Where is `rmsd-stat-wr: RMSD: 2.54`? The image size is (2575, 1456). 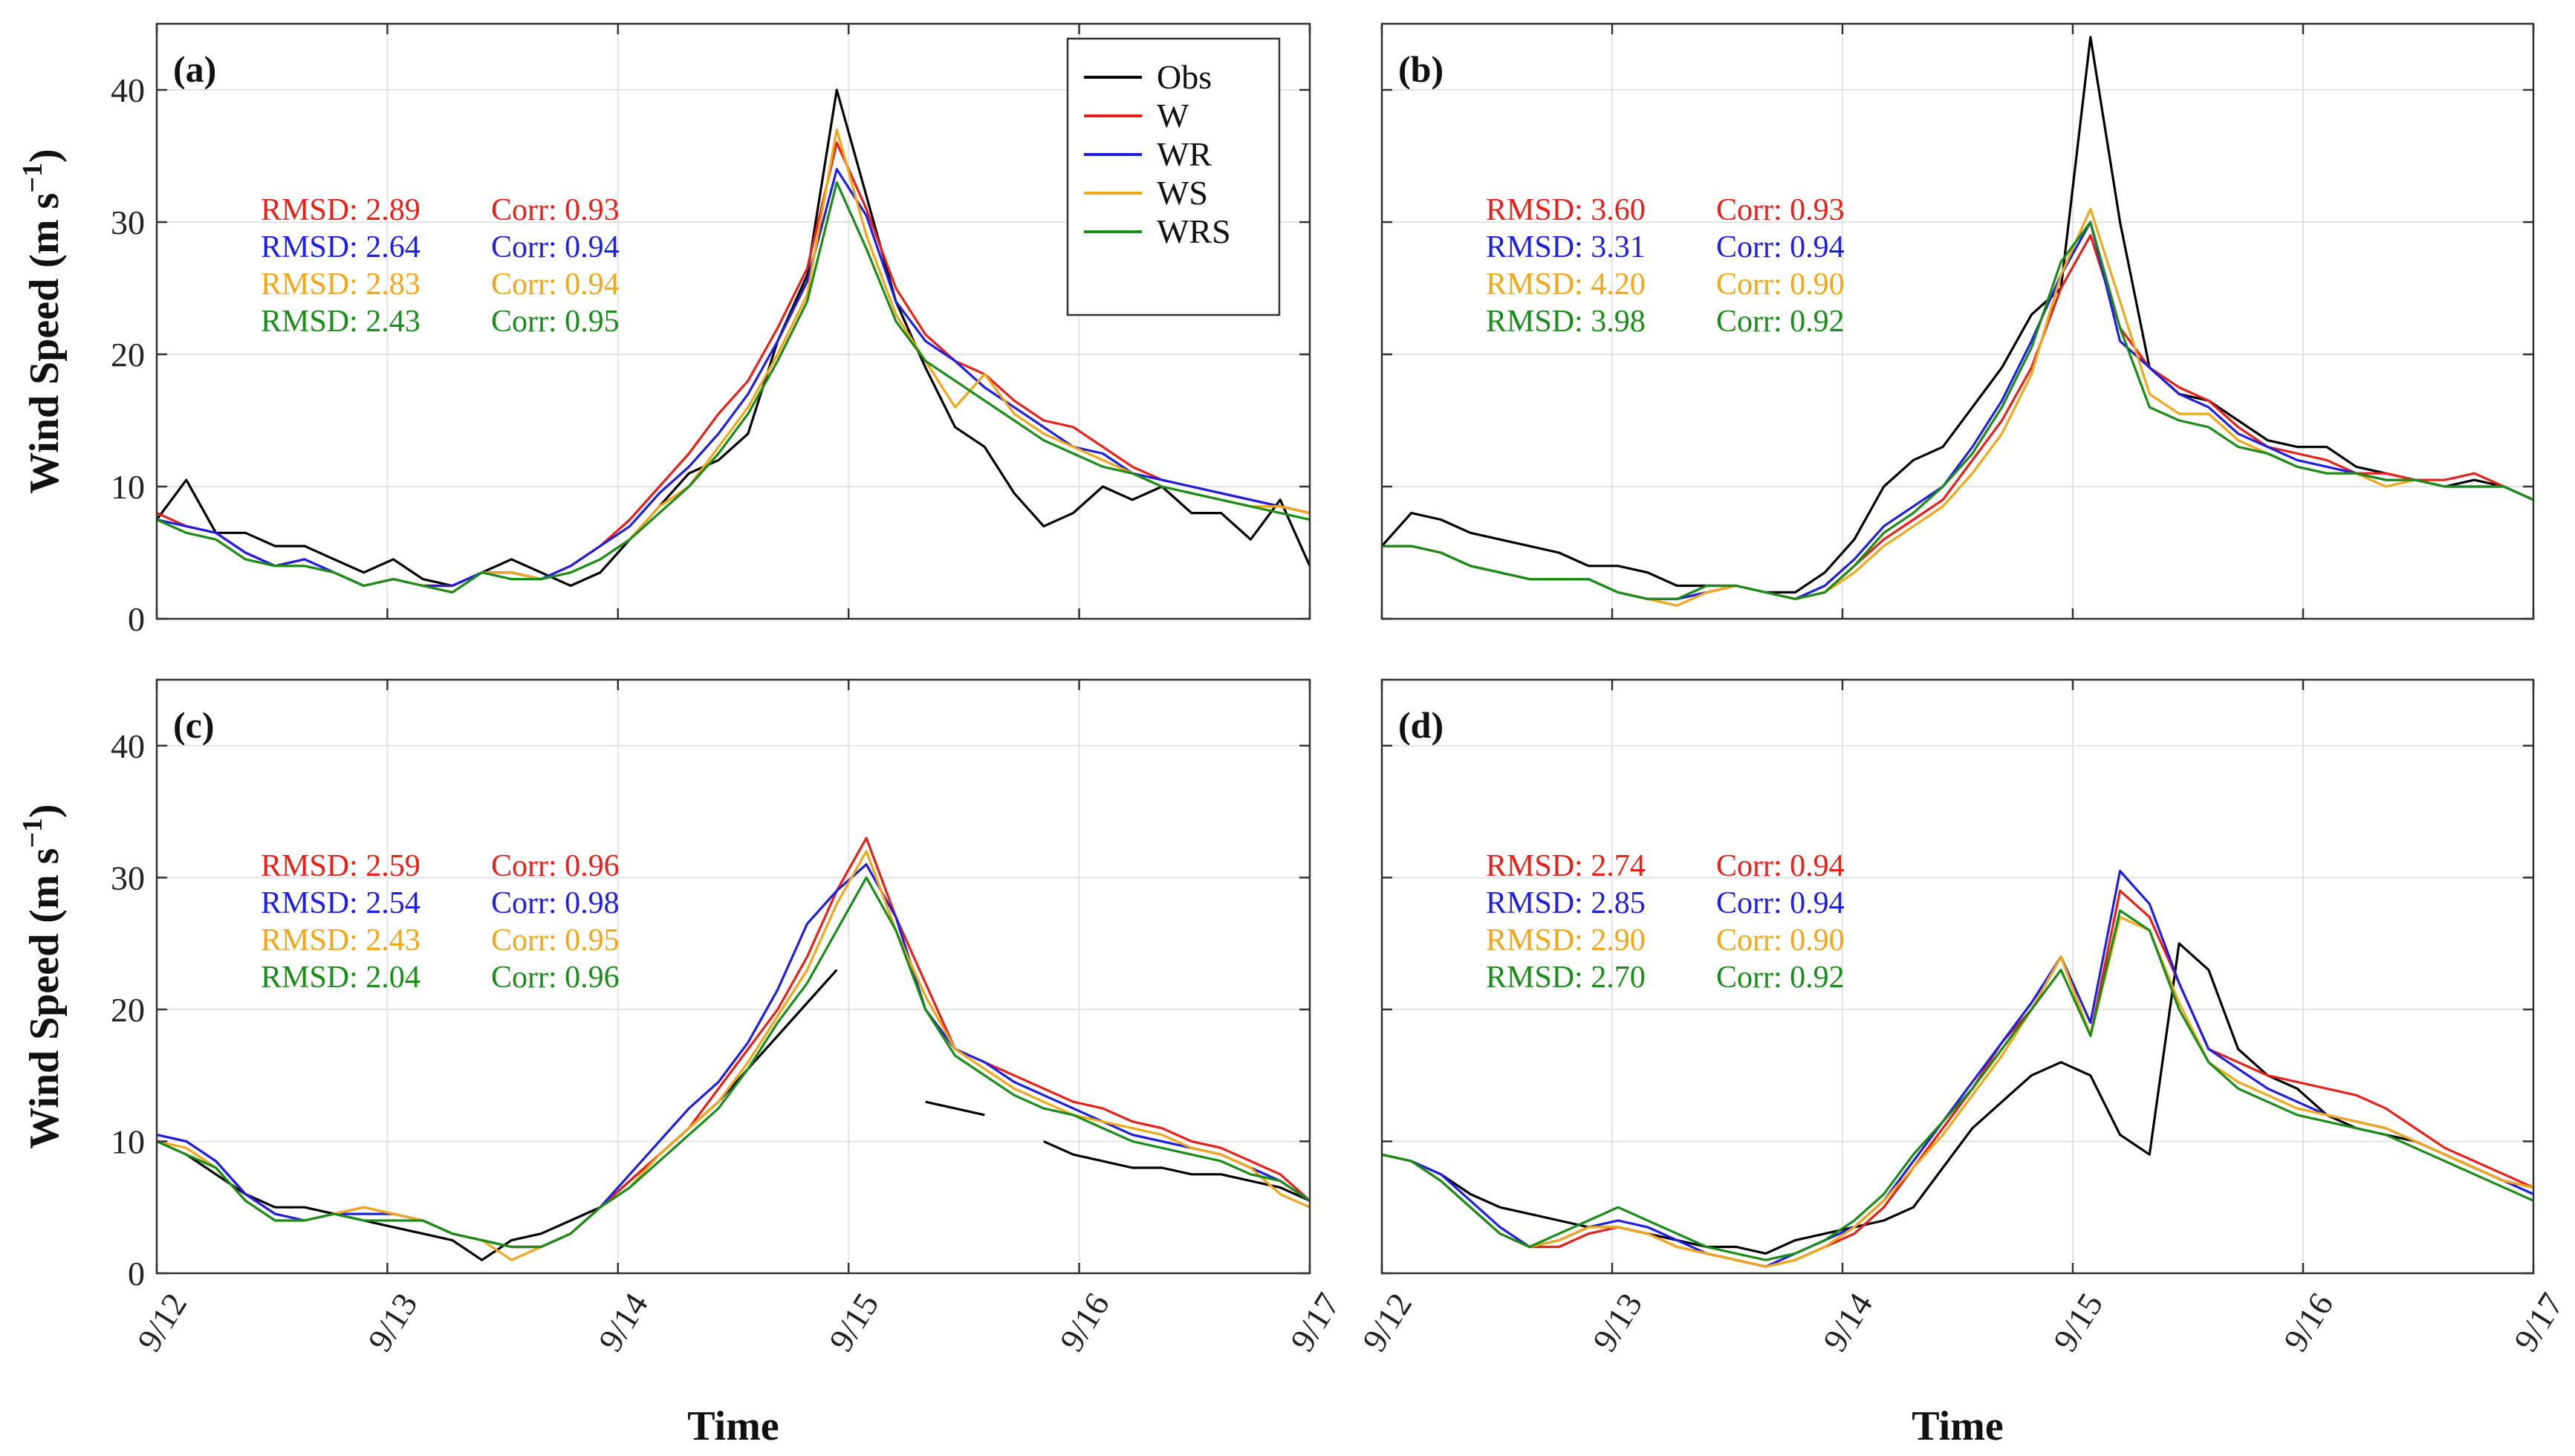 rmsd-stat-wr: RMSD: 2.54 is located at coordinates (340, 903).